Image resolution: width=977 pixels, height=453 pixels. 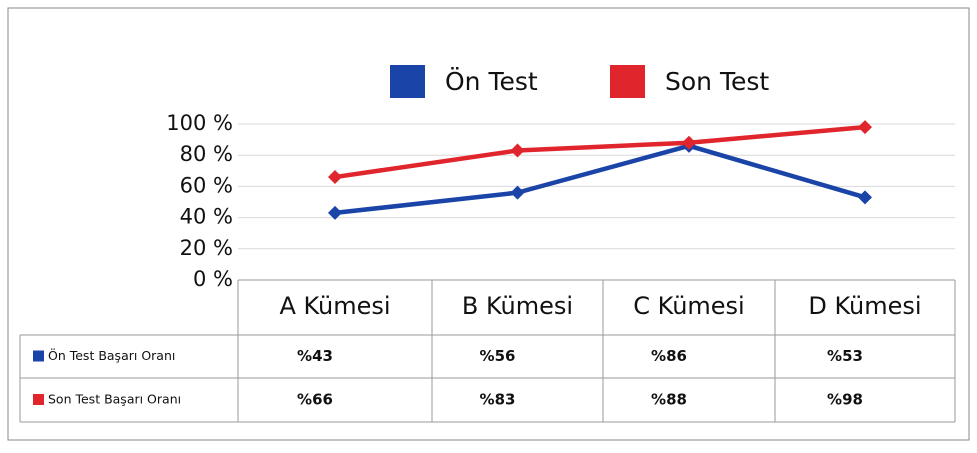 I want to click on x-tick-label: D Kümesi, so click(x=864, y=306).